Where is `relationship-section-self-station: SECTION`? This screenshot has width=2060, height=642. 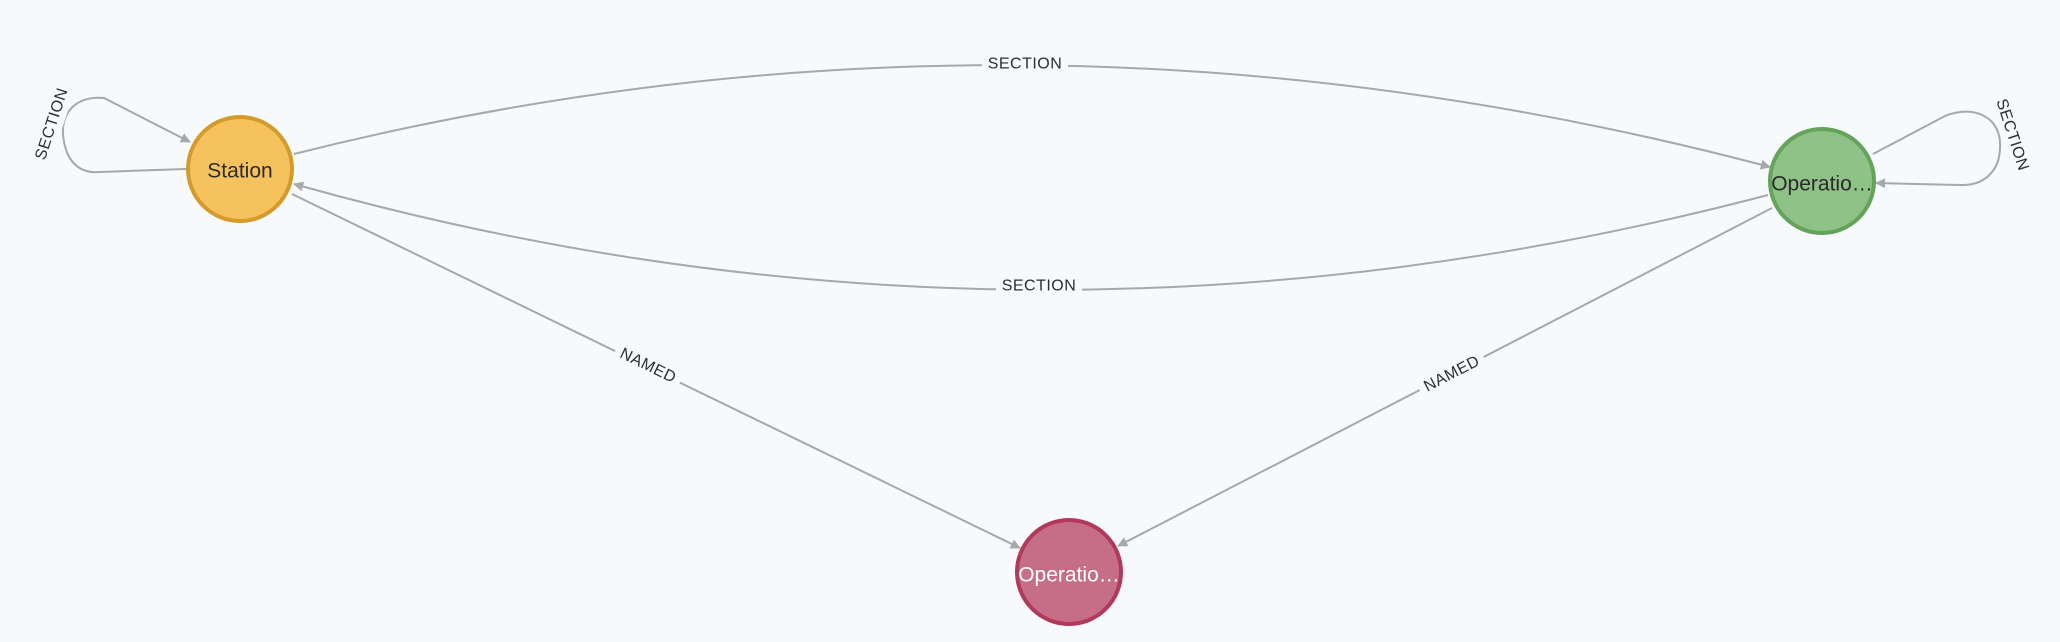 relationship-section-self-station: SECTION is located at coordinates (110, 129).